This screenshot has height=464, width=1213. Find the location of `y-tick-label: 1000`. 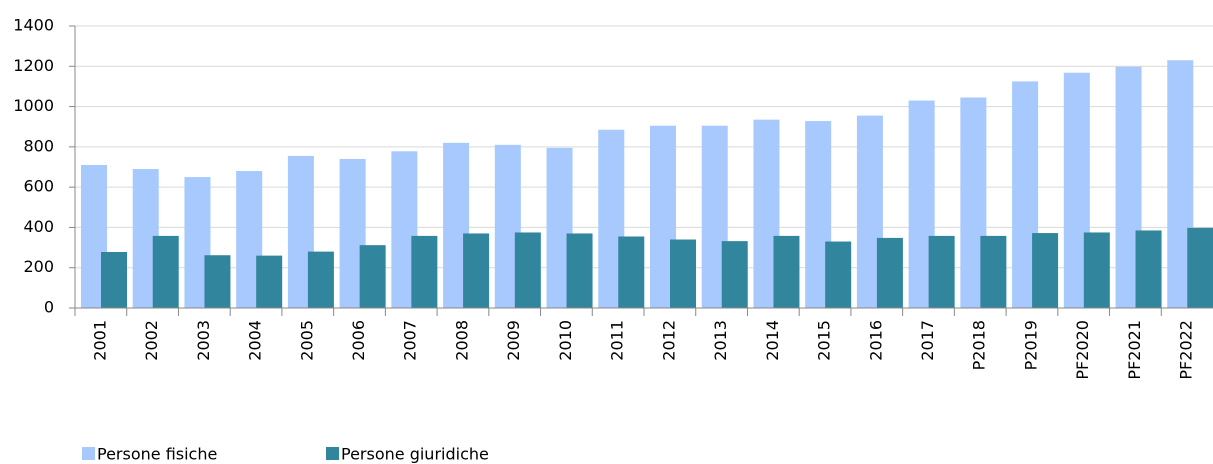

y-tick-label: 1000 is located at coordinates (33, 105).